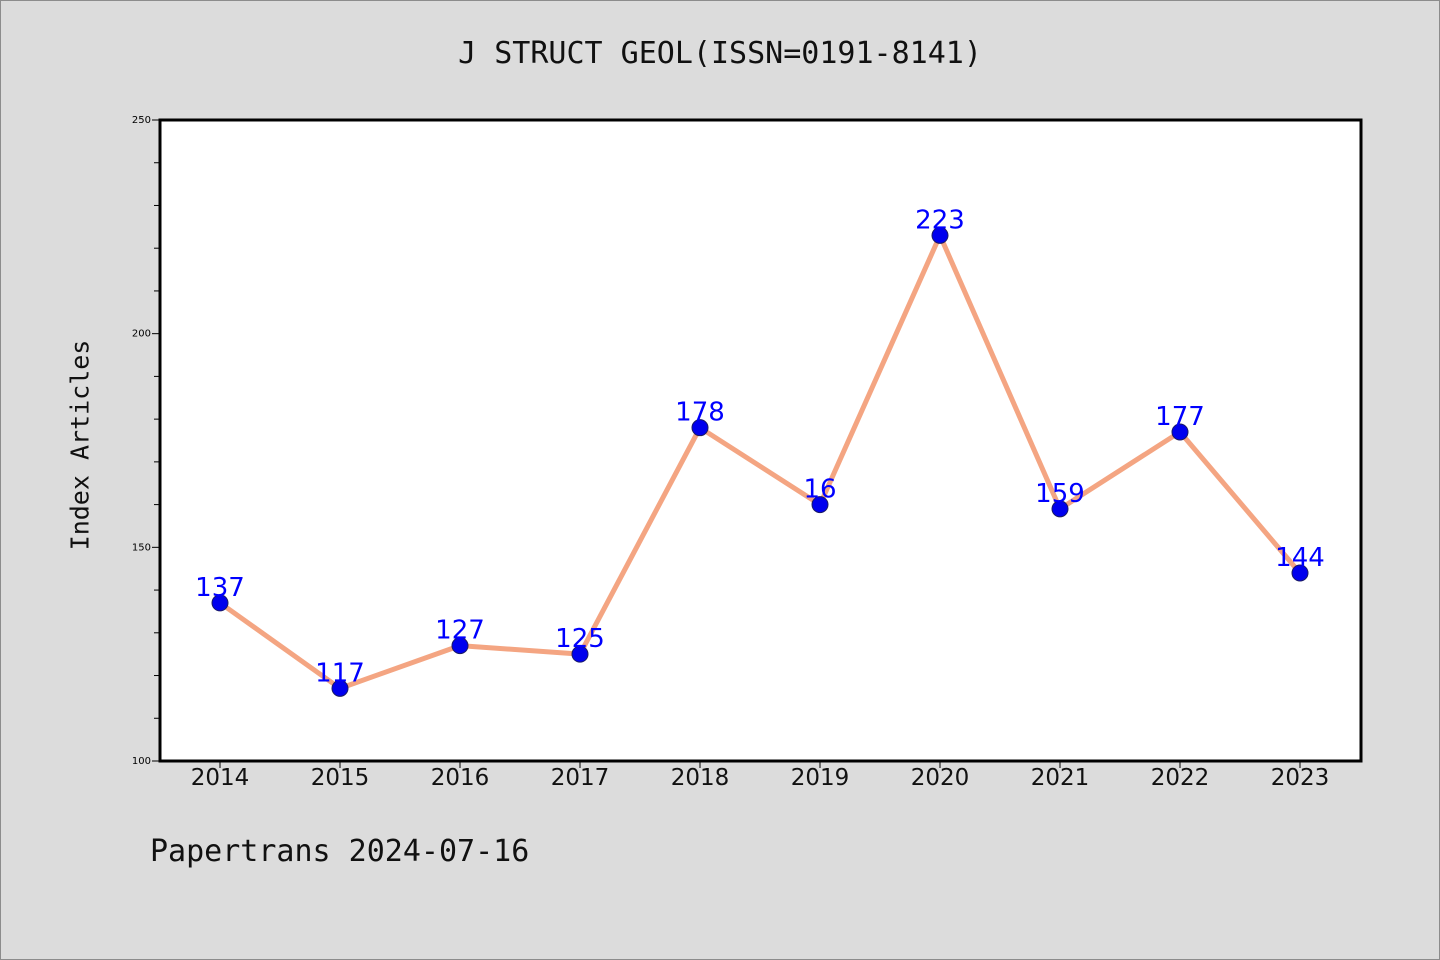 The height and width of the screenshot is (960, 1440). I want to click on x-tick-label: 2021, so click(1060, 778).